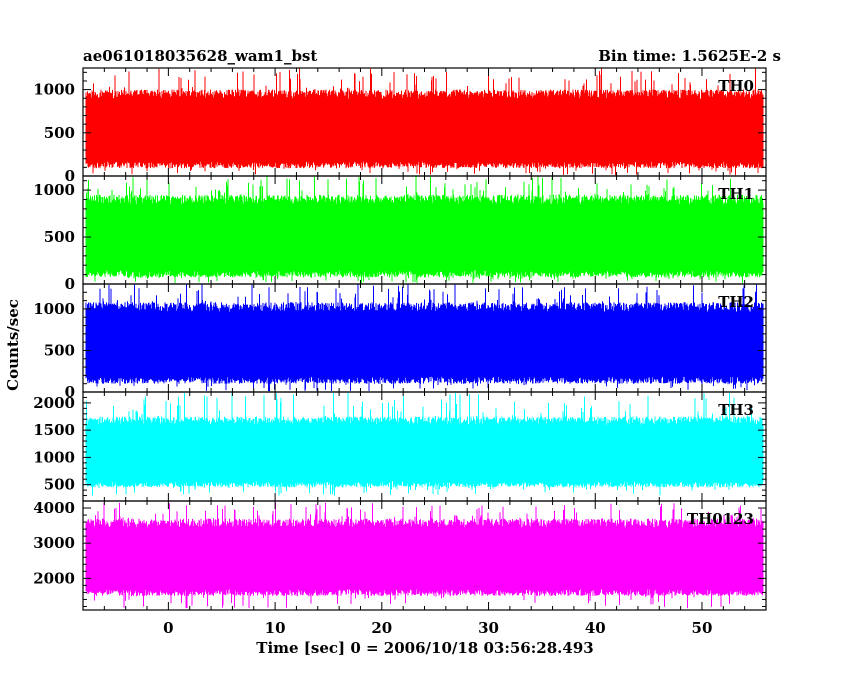 Image resolution: width=850 pixels, height=680 pixels. What do you see at coordinates (54, 543) in the screenshot?
I see `y-tick-label: 3000` at bounding box center [54, 543].